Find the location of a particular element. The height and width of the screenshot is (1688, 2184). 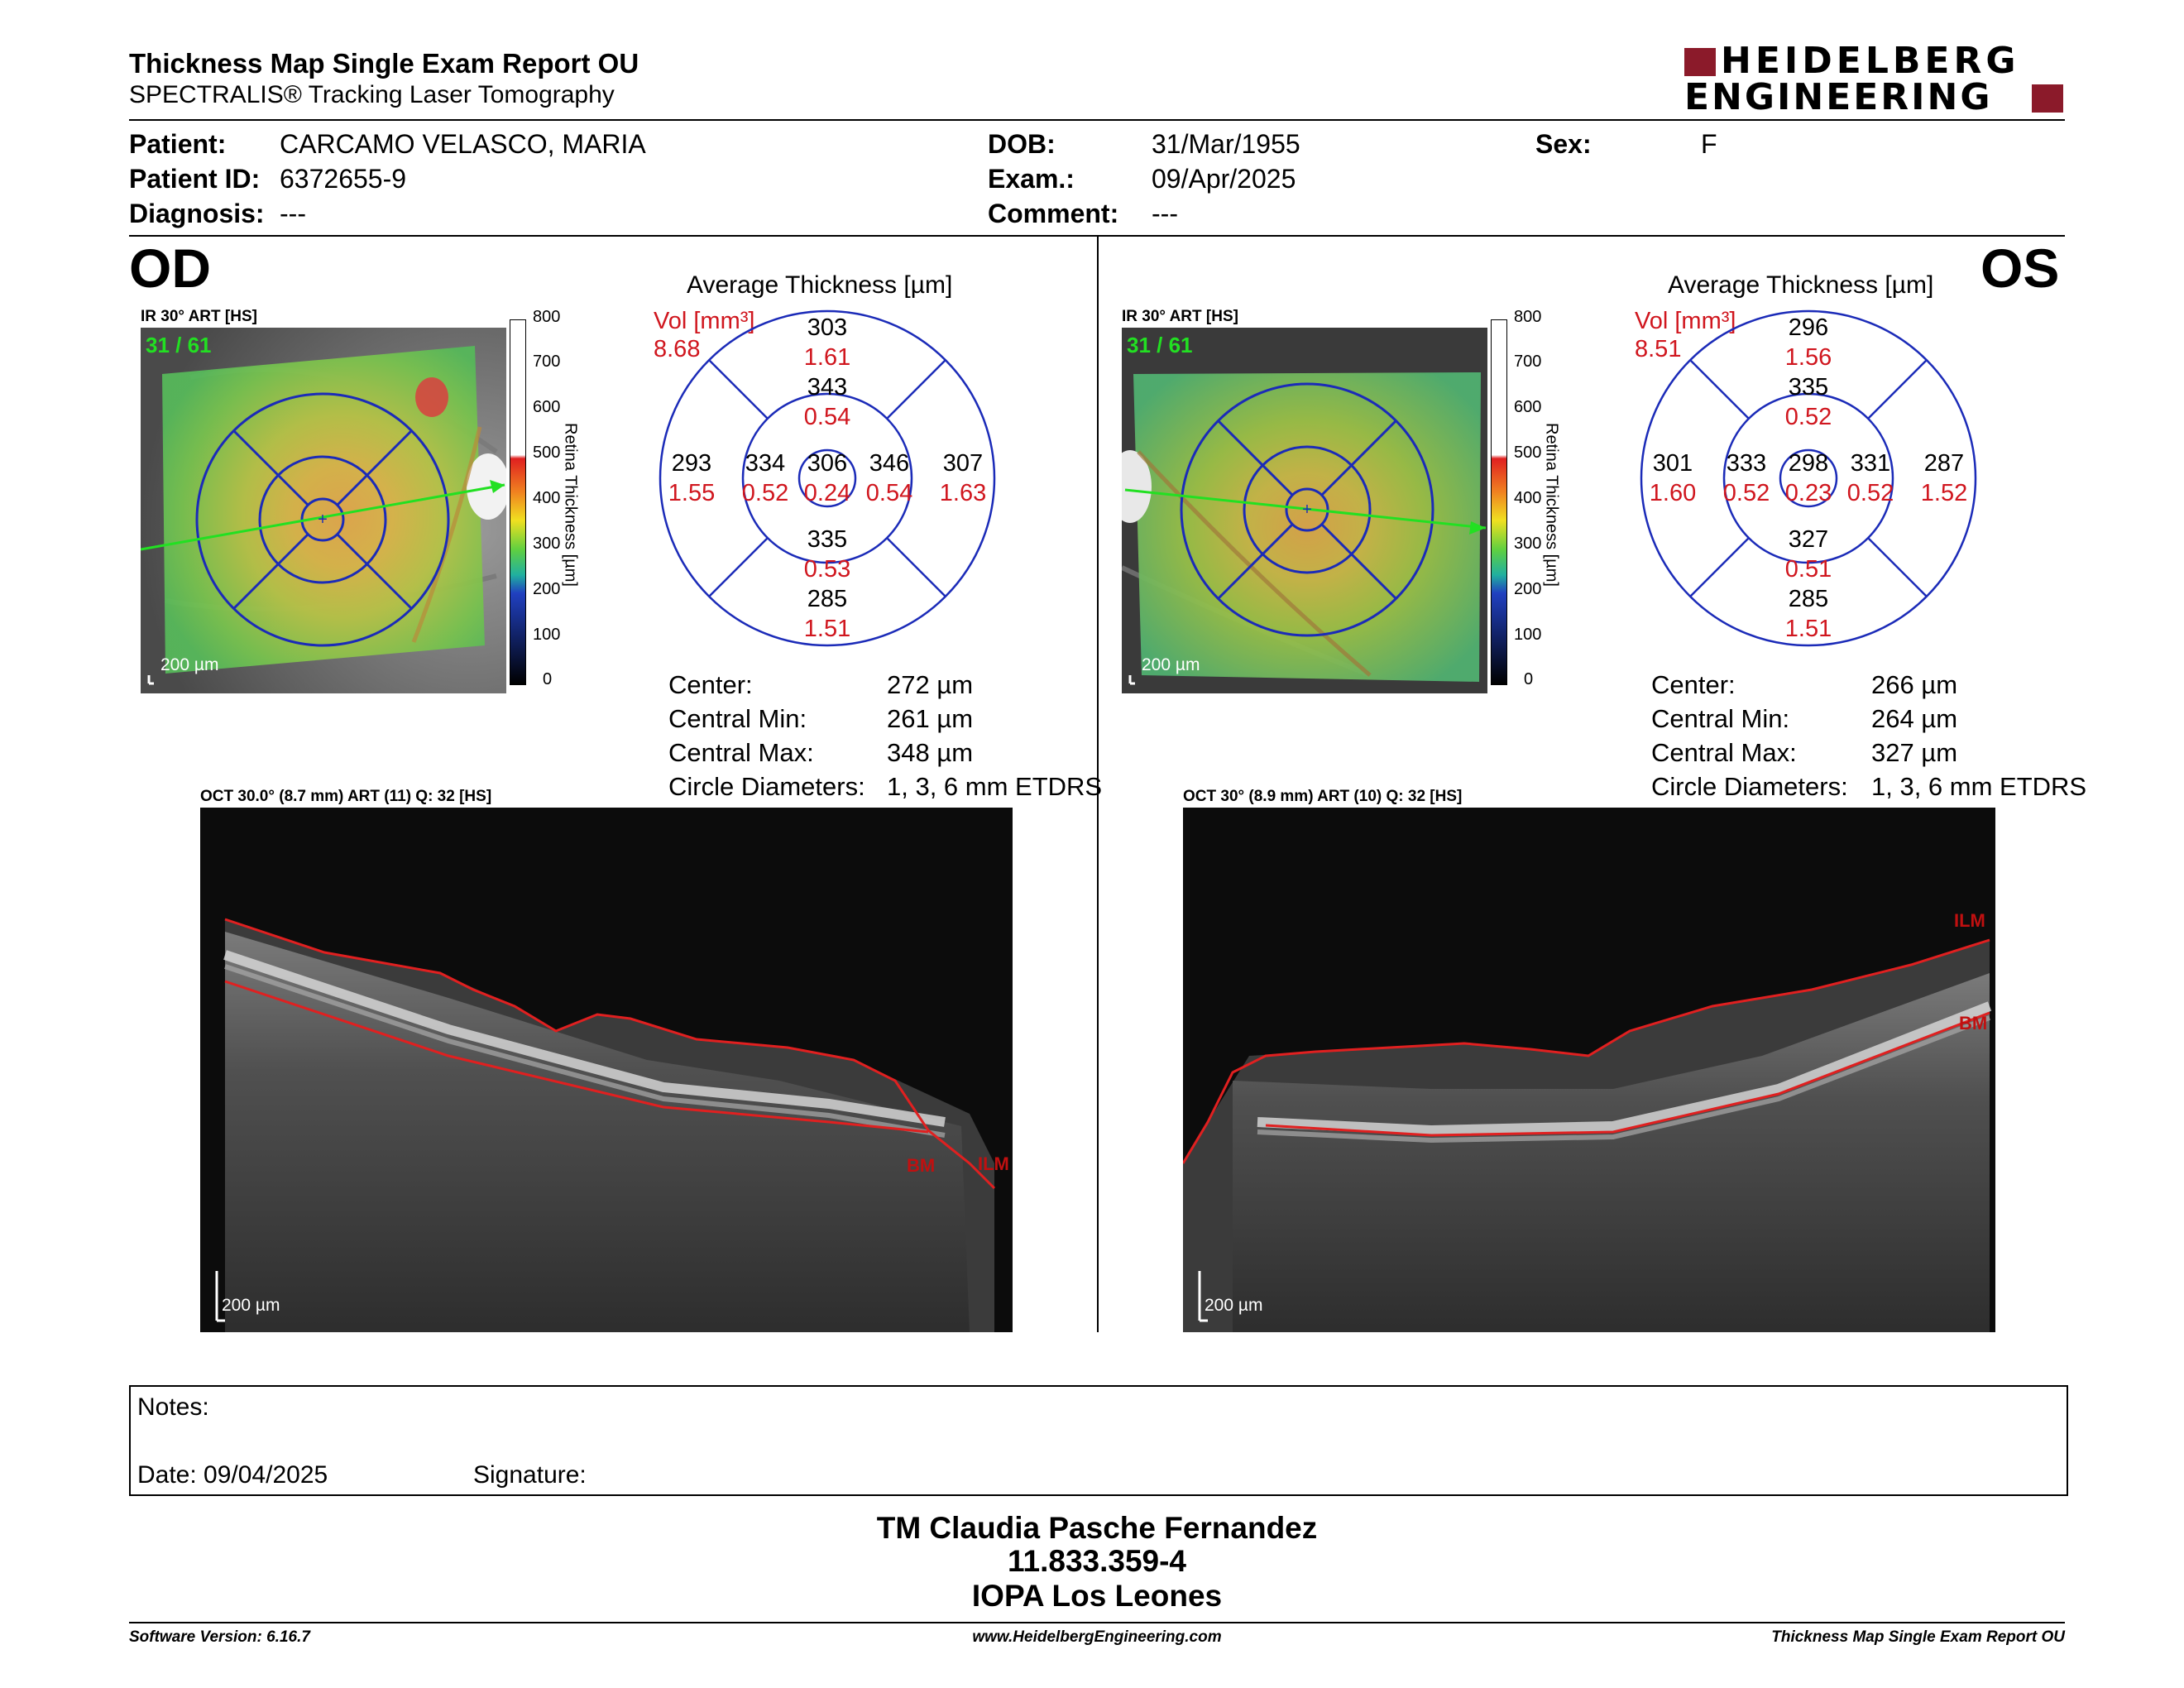

od-inner-left-volume: 0.52 is located at coordinates (765, 493).